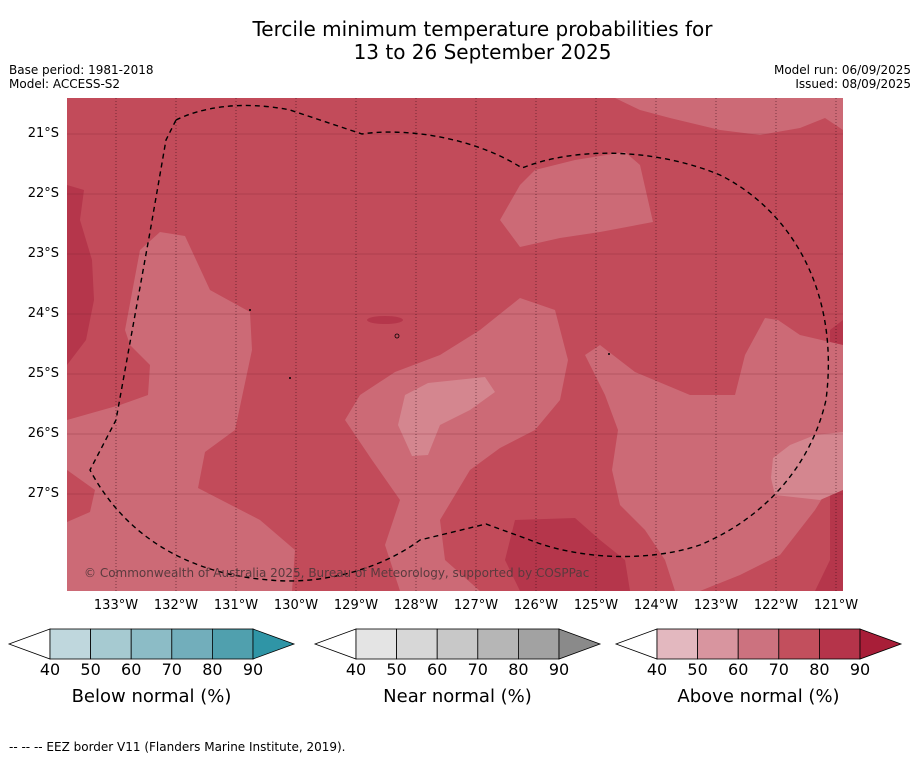  I want to click on near-normal-tick: 90, so click(559, 669).